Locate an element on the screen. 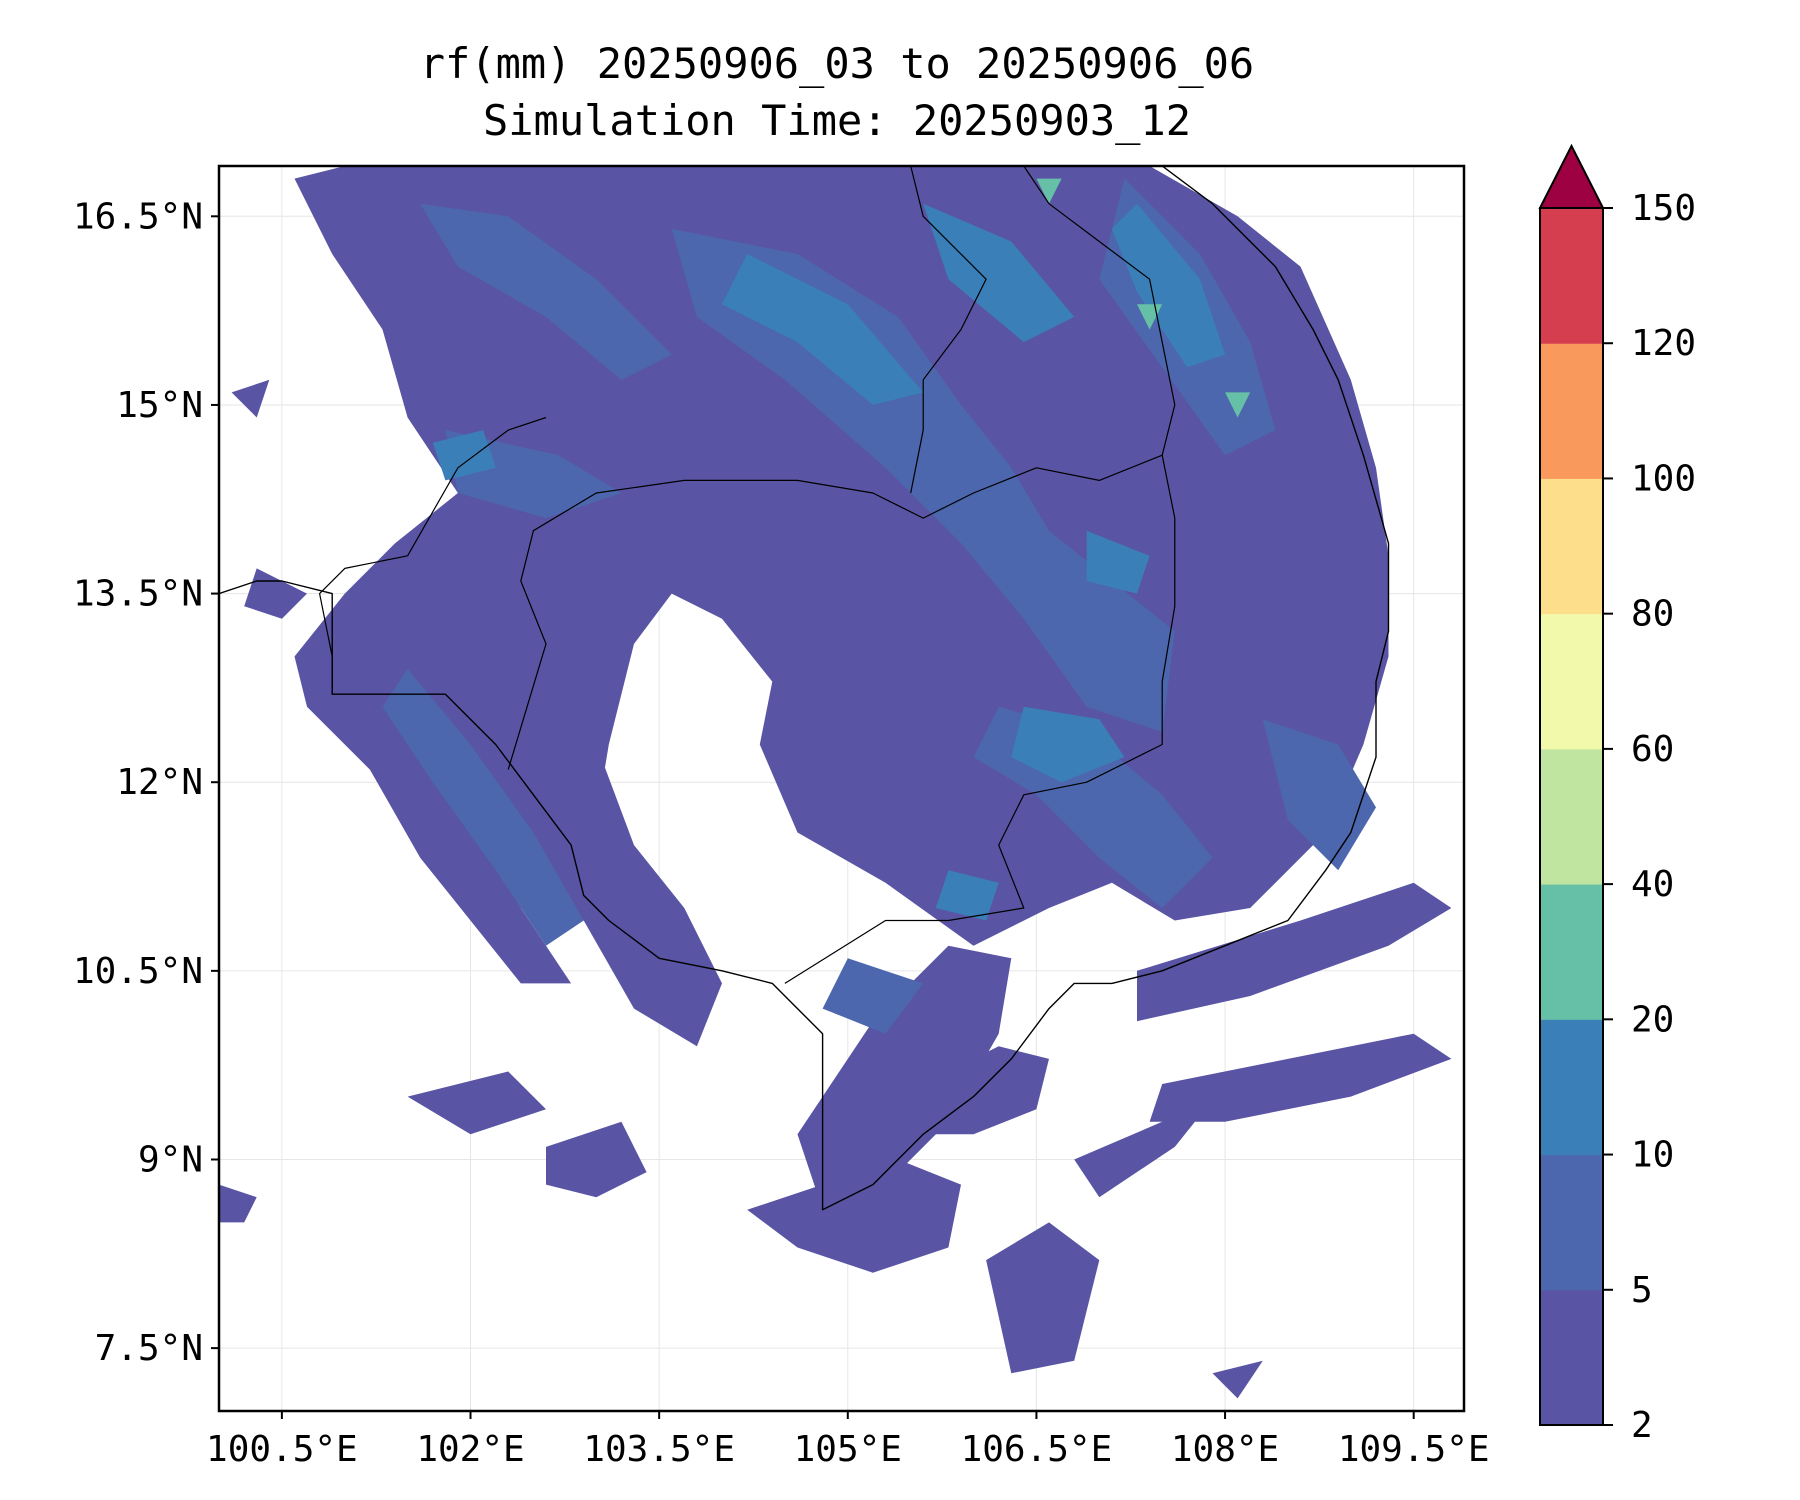 The width and height of the screenshot is (1800, 1500). colorbar-tick-label: 120 is located at coordinates (1663, 343).